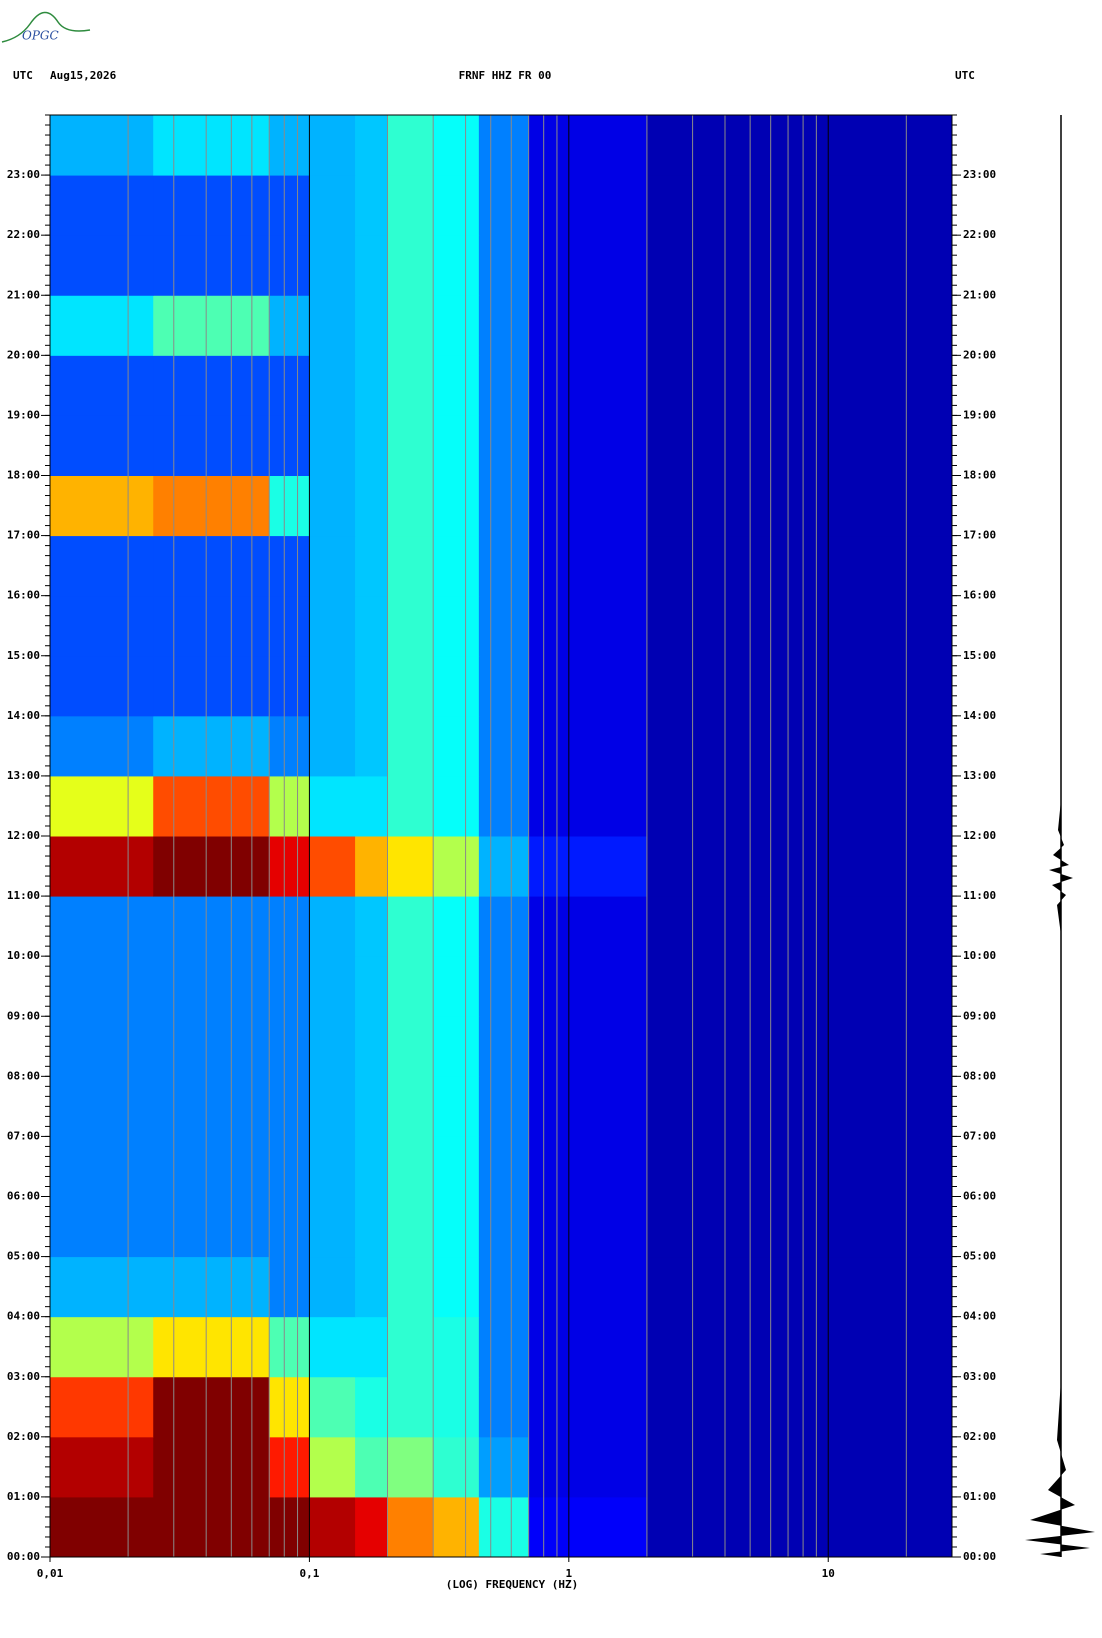 The width and height of the screenshot is (1102, 1638). Describe the element at coordinates (979, 1436) in the screenshot. I see `y-tick-label-right: 02:00` at that location.